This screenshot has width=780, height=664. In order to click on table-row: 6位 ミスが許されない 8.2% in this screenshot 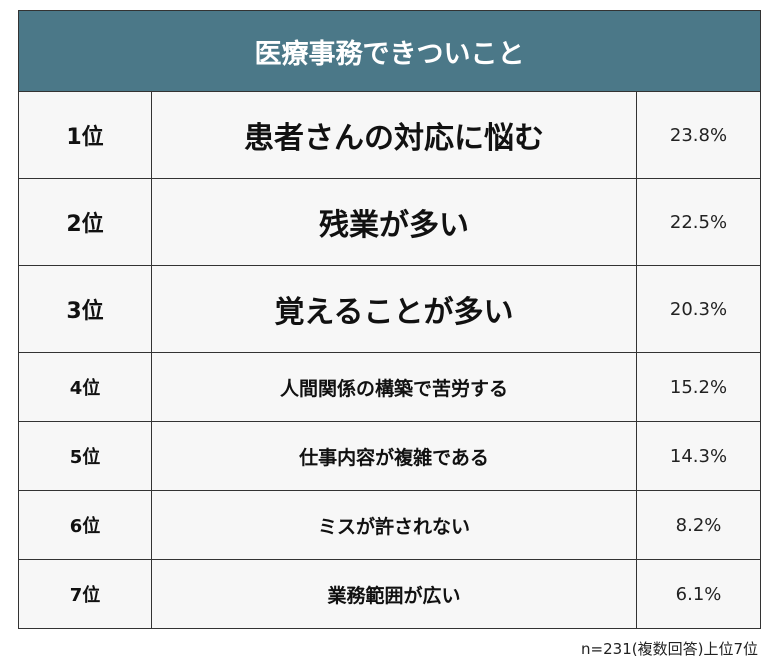, I will do `click(390, 525)`.